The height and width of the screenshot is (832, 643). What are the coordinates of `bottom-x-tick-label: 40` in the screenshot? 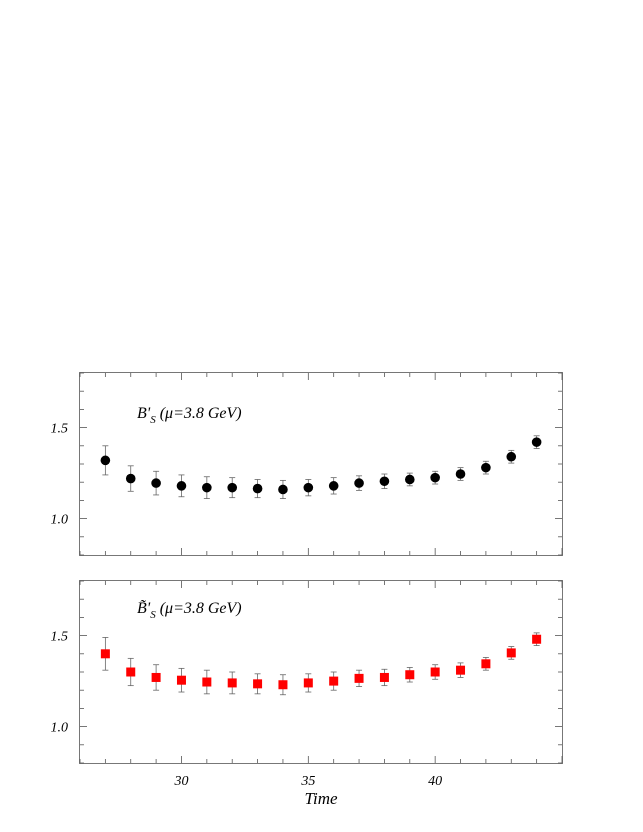 It's located at (435, 781).